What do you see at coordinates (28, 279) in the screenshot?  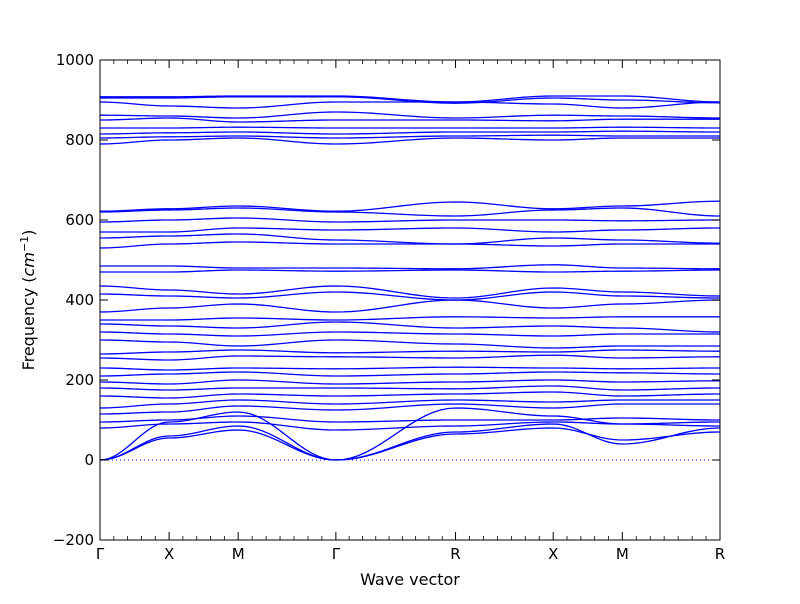 I see `y-axis-label-paren-open: (` at bounding box center [28, 279].